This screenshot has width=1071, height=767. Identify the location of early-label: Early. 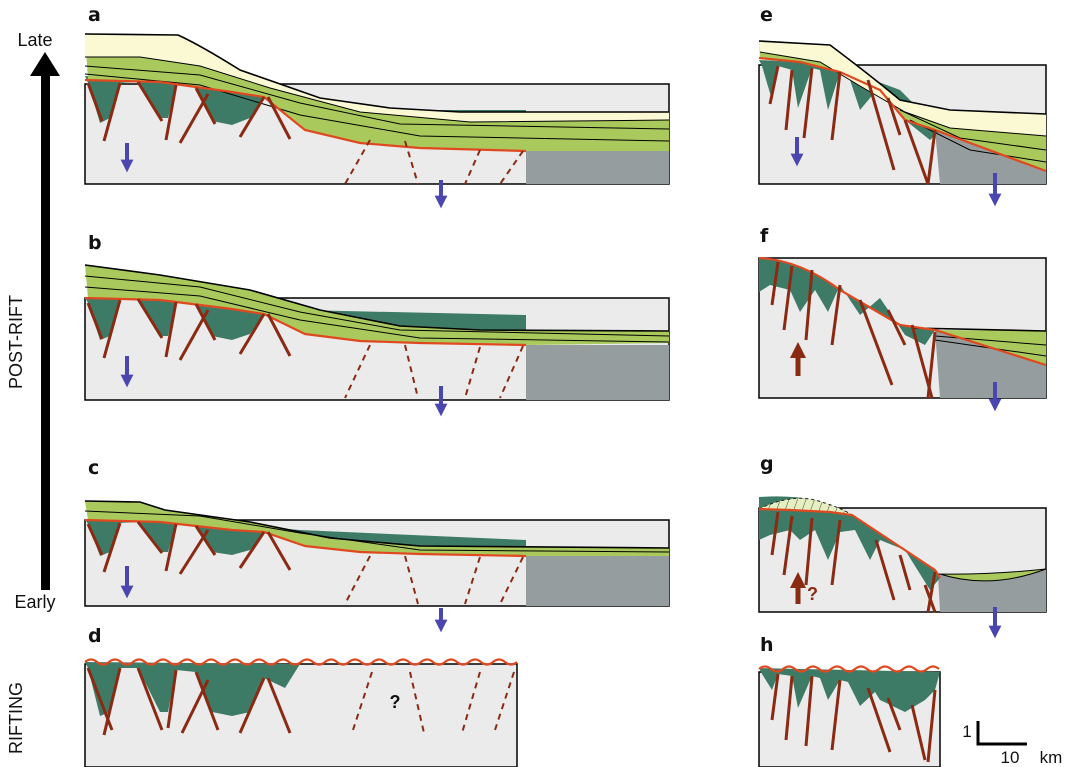
(34, 602).